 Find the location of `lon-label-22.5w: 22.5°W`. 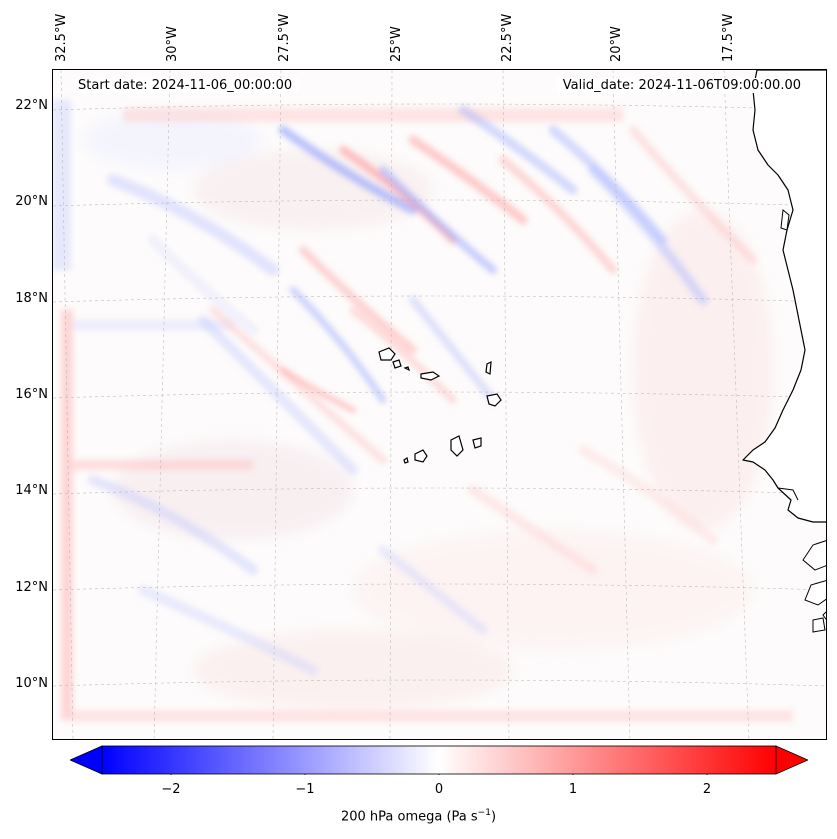

lon-label-22.5w: 22.5°W is located at coordinates (507, 37).